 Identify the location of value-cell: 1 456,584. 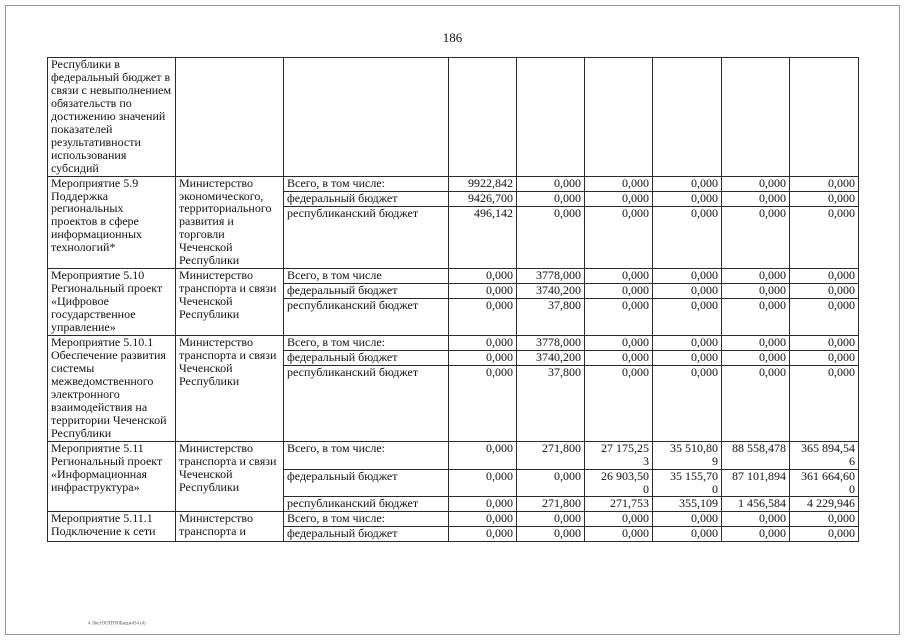
(755, 504).